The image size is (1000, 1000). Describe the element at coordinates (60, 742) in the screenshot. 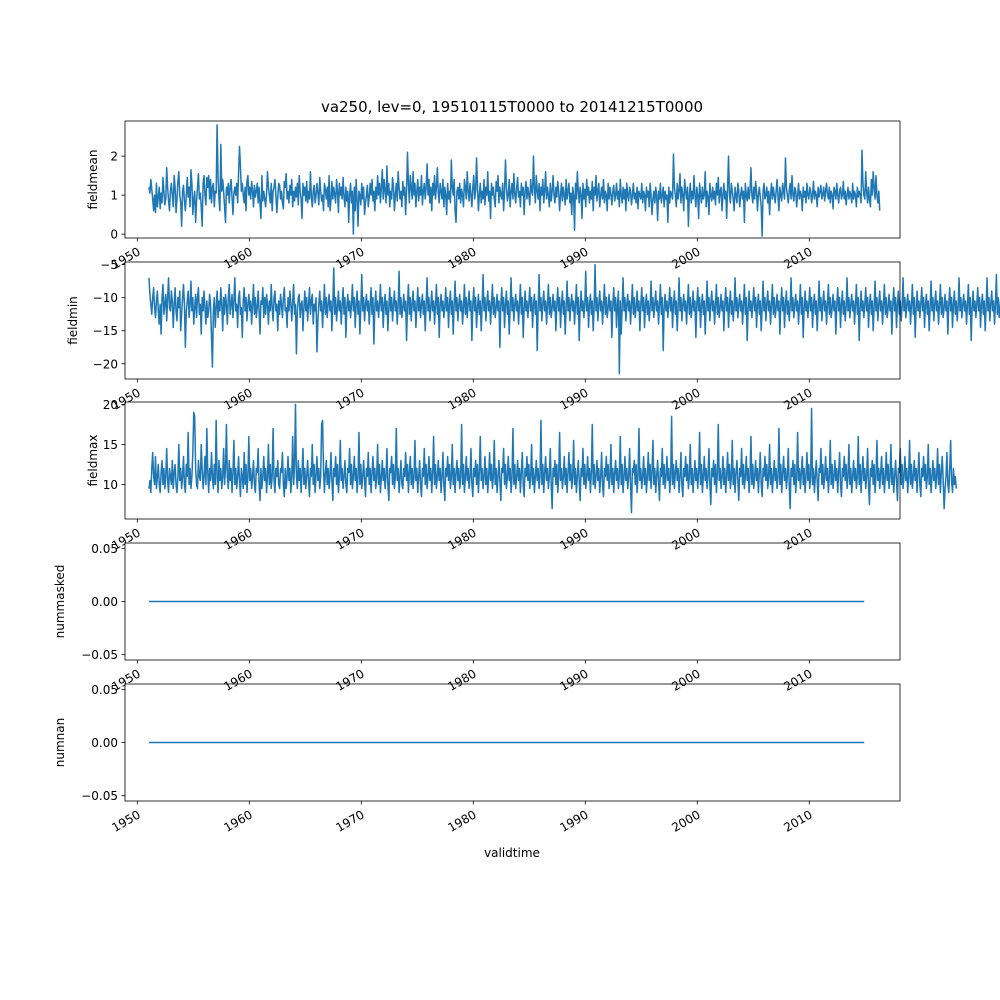

I see `y-axis-label: numnan` at that location.